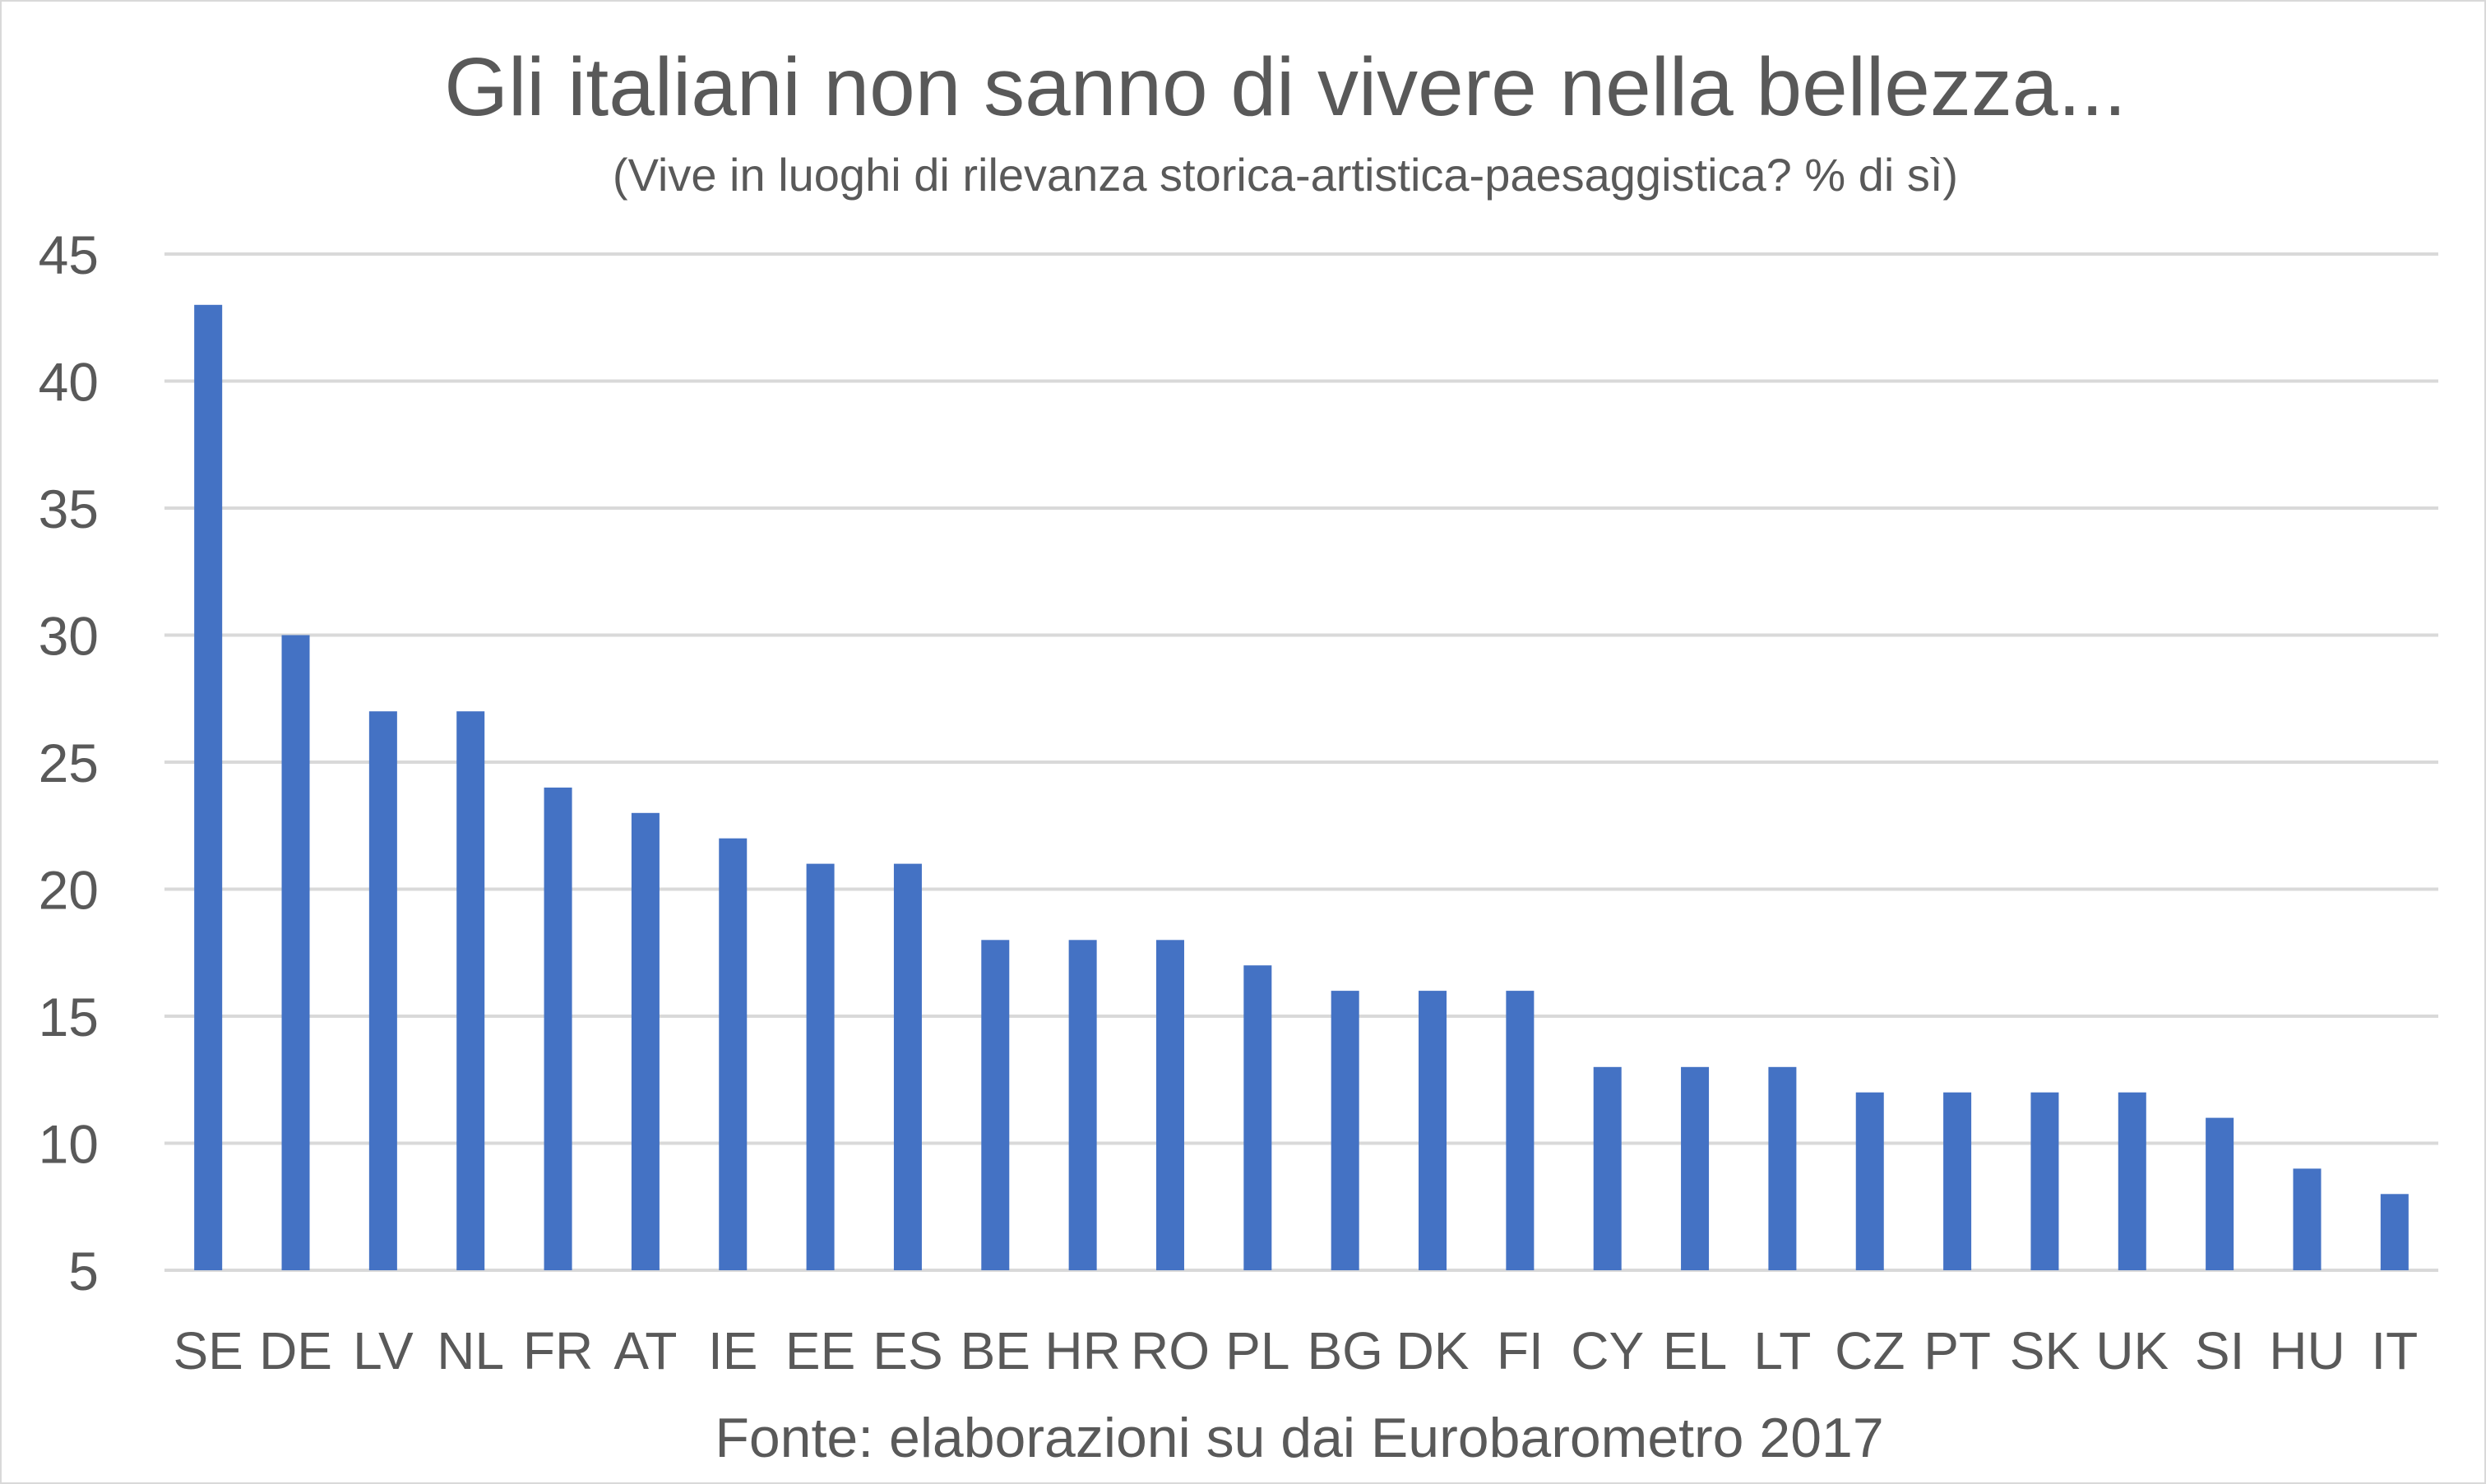 The height and width of the screenshot is (1484, 2486). Describe the element at coordinates (907, 1350) in the screenshot. I see `x-category-label: ES` at that location.